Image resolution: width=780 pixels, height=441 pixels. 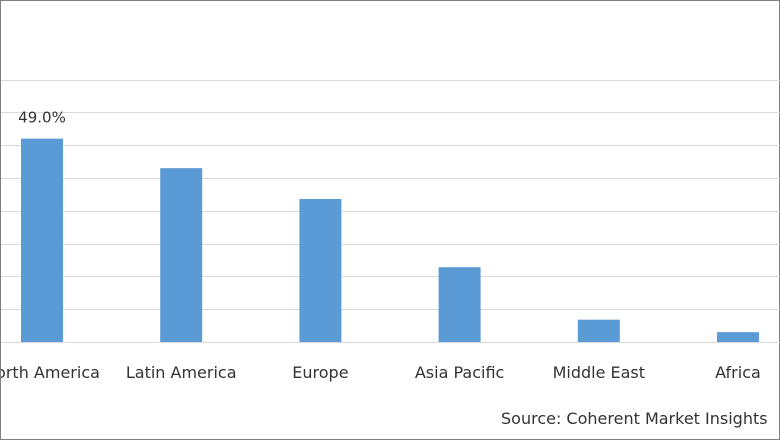 I want to click on category-label: Africa, so click(x=738, y=372).